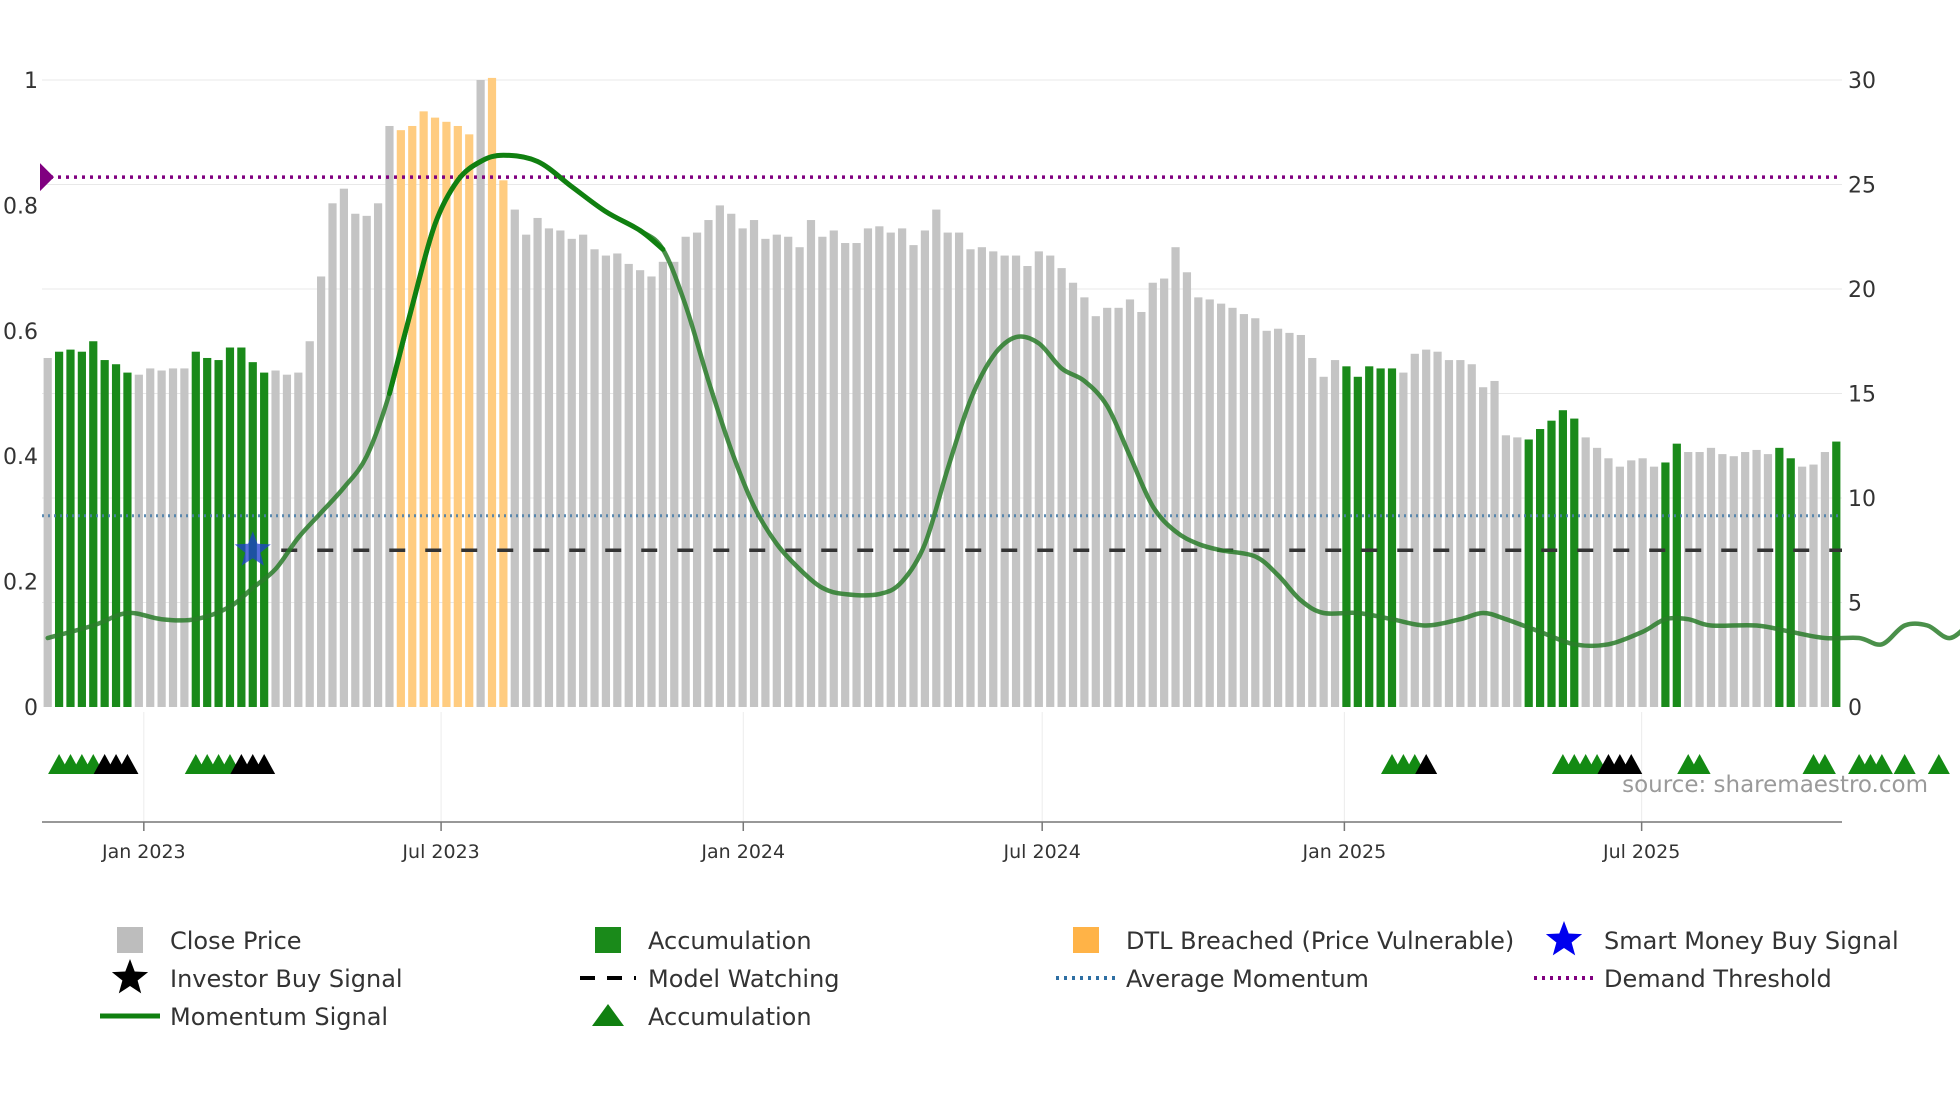  What do you see at coordinates (31, 708) in the screenshot?
I see `left-tick-label: 0` at bounding box center [31, 708].